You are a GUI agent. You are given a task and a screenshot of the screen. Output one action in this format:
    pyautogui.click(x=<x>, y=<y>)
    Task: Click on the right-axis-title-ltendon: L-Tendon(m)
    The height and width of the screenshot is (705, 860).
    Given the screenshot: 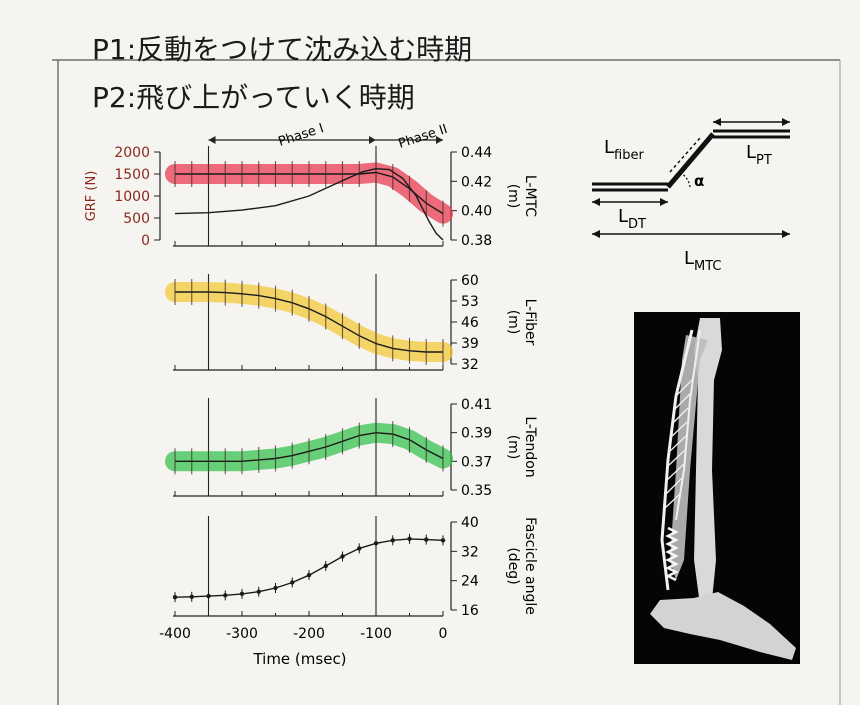 What is the action you would take?
    pyautogui.click(x=521, y=446)
    